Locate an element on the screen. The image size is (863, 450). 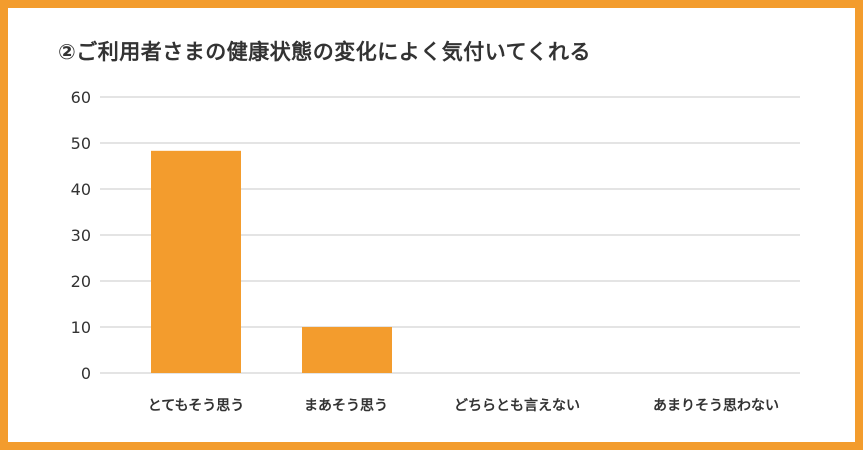
x-category-label: まあそう思う is located at coordinates (346, 406).